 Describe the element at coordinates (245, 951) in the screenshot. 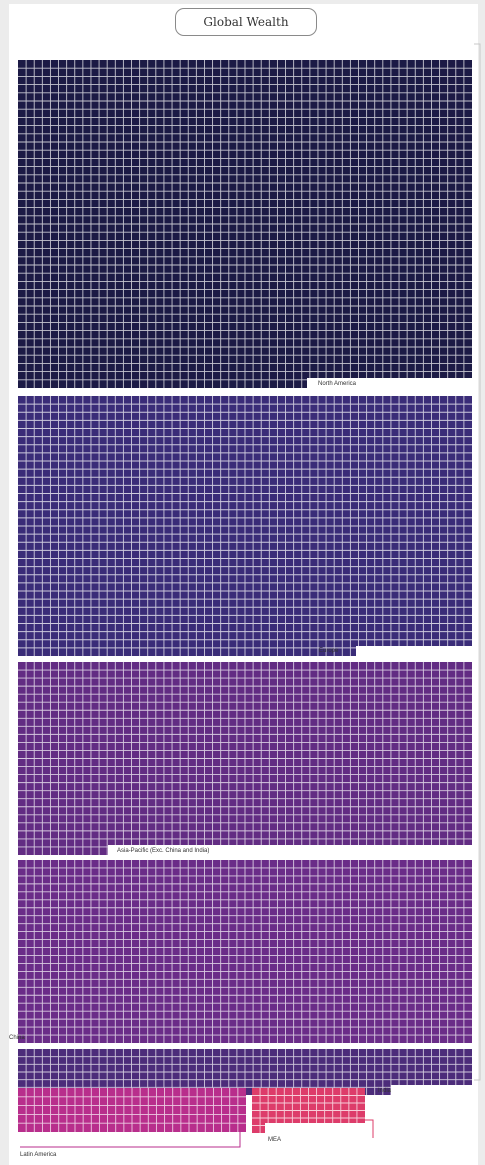

I see `grid-china` at that location.